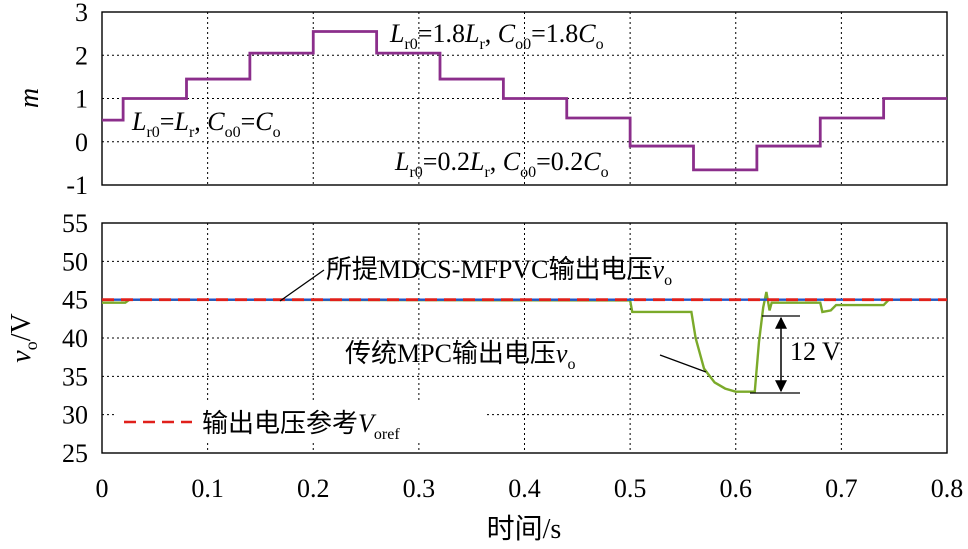 This screenshot has width=968, height=549. I want to click on label-traditional: 传统MPC输出电压vo, so click(460, 356).